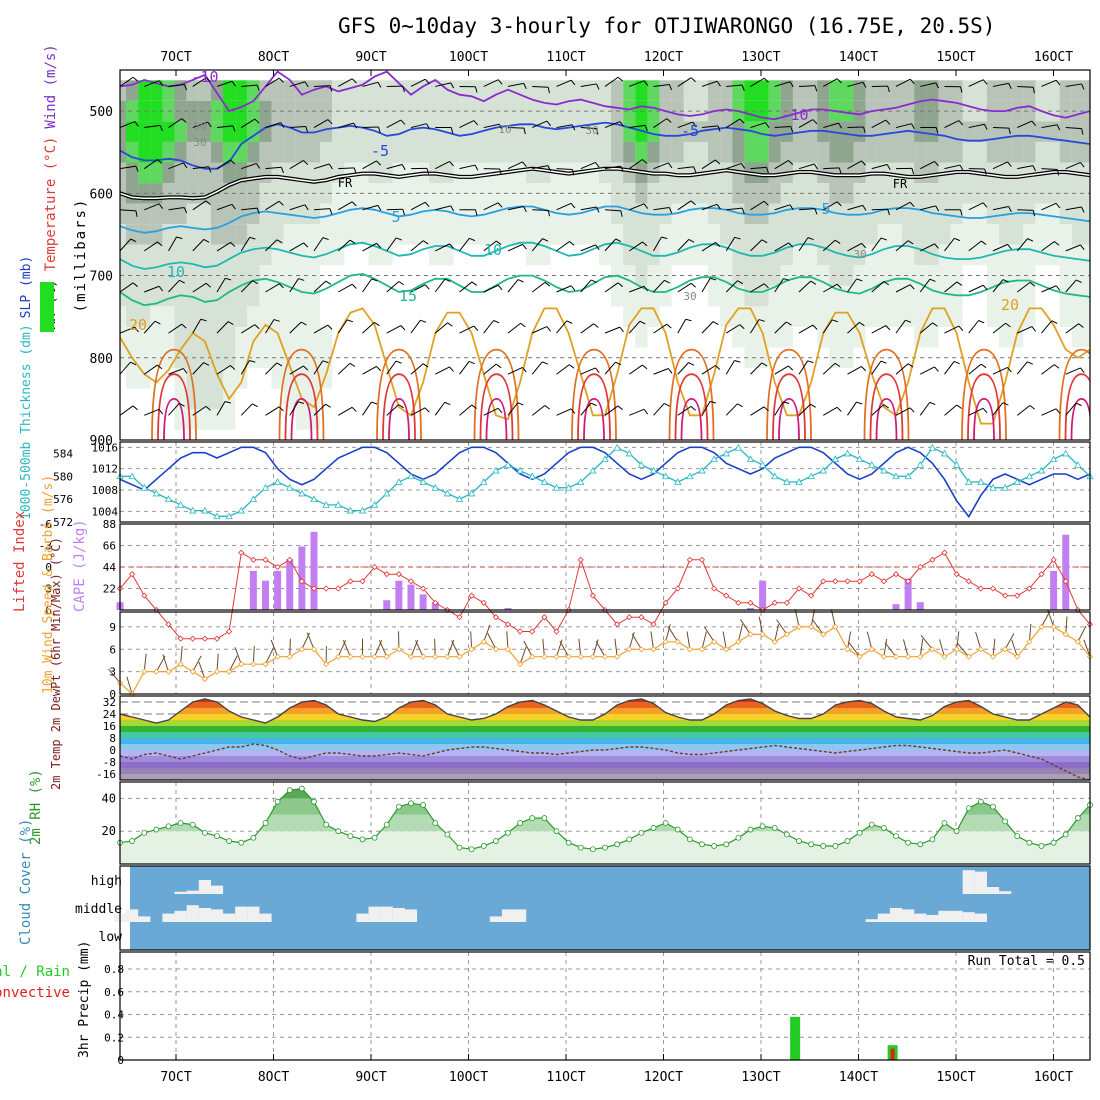 Image resolution: width=1100 pixels, height=1100 pixels. Describe the element at coordinates (109, 546) in the screenshot. I see `y-tick-label-cape: 66` at that location.